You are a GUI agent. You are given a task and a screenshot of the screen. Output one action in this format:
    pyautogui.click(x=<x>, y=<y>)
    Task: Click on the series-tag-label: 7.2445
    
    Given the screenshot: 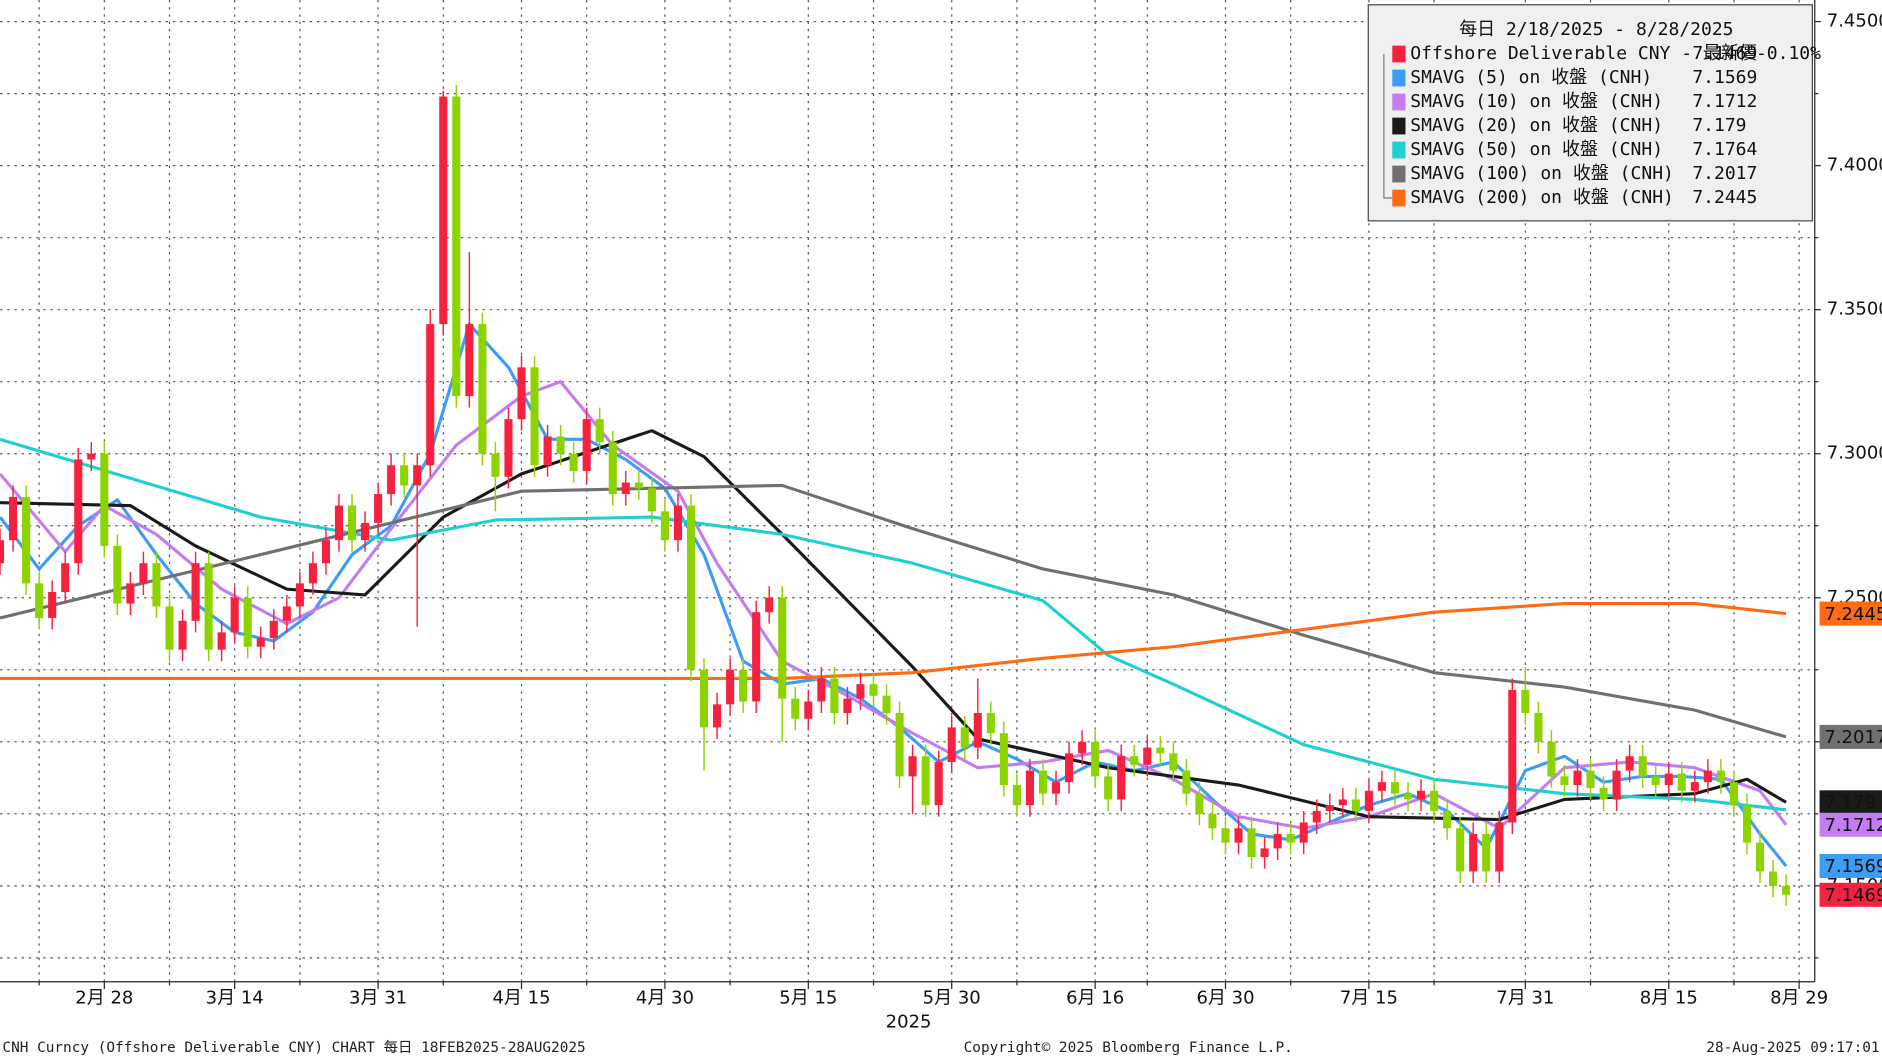 What is the action you would take?
    pyautogui.click(x=1853, y=614)
    